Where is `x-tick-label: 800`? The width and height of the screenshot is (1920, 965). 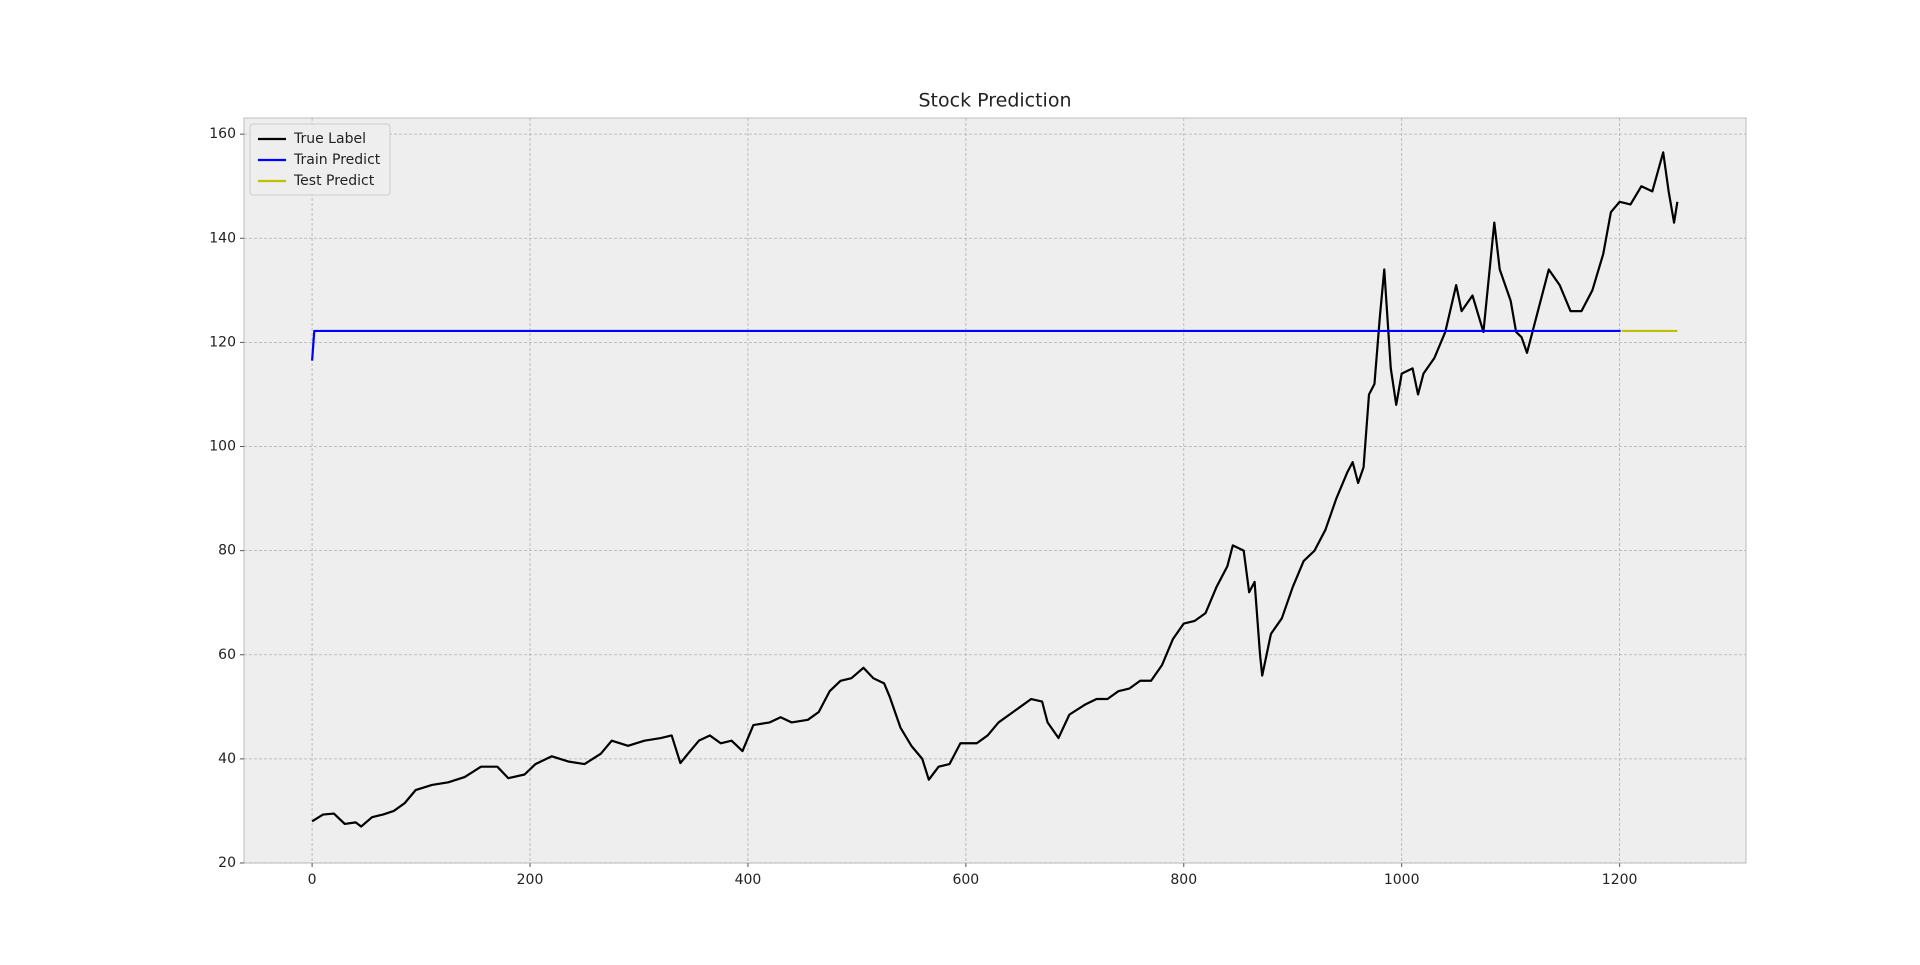 x-tick-label: 800 is located at coordinates (1183, 880).